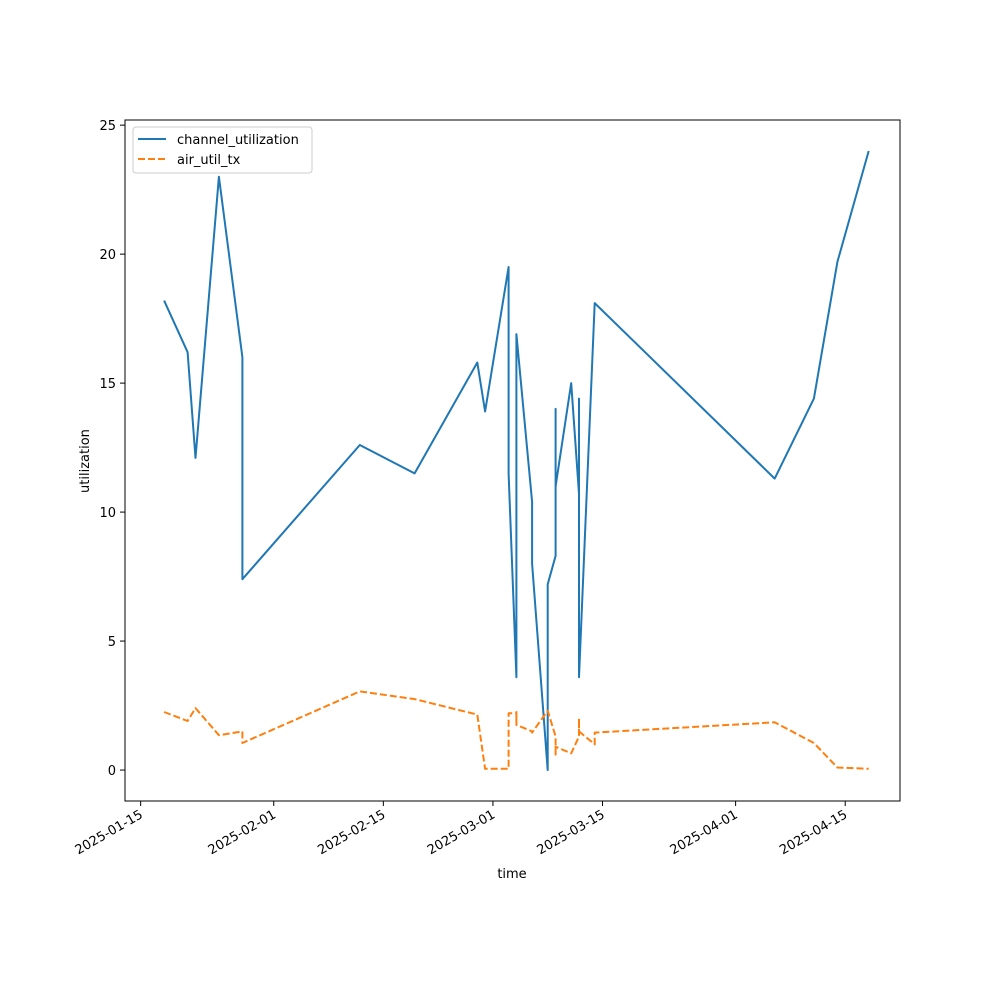 Image resolution: width=1000 pixels, height=1000 pixels. What do you see at coordinates (112, 771) in the screenshot?
I see `y-tick-label: 0` at bounding box center [112, 771].